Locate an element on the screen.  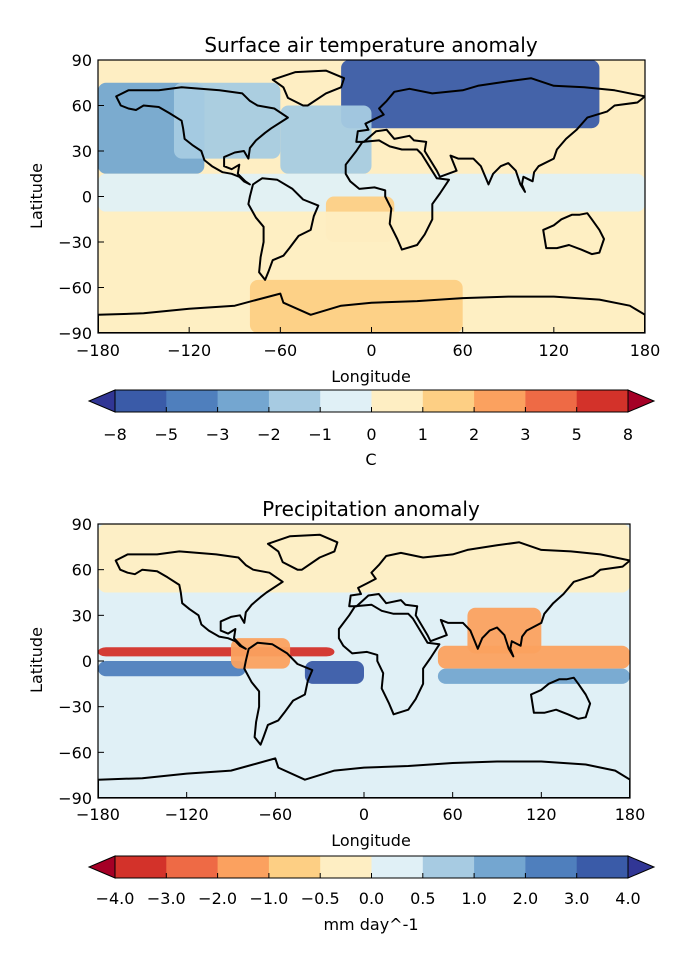
colorbar-tick-label: 3.0 is located at coordinates (576, 898).